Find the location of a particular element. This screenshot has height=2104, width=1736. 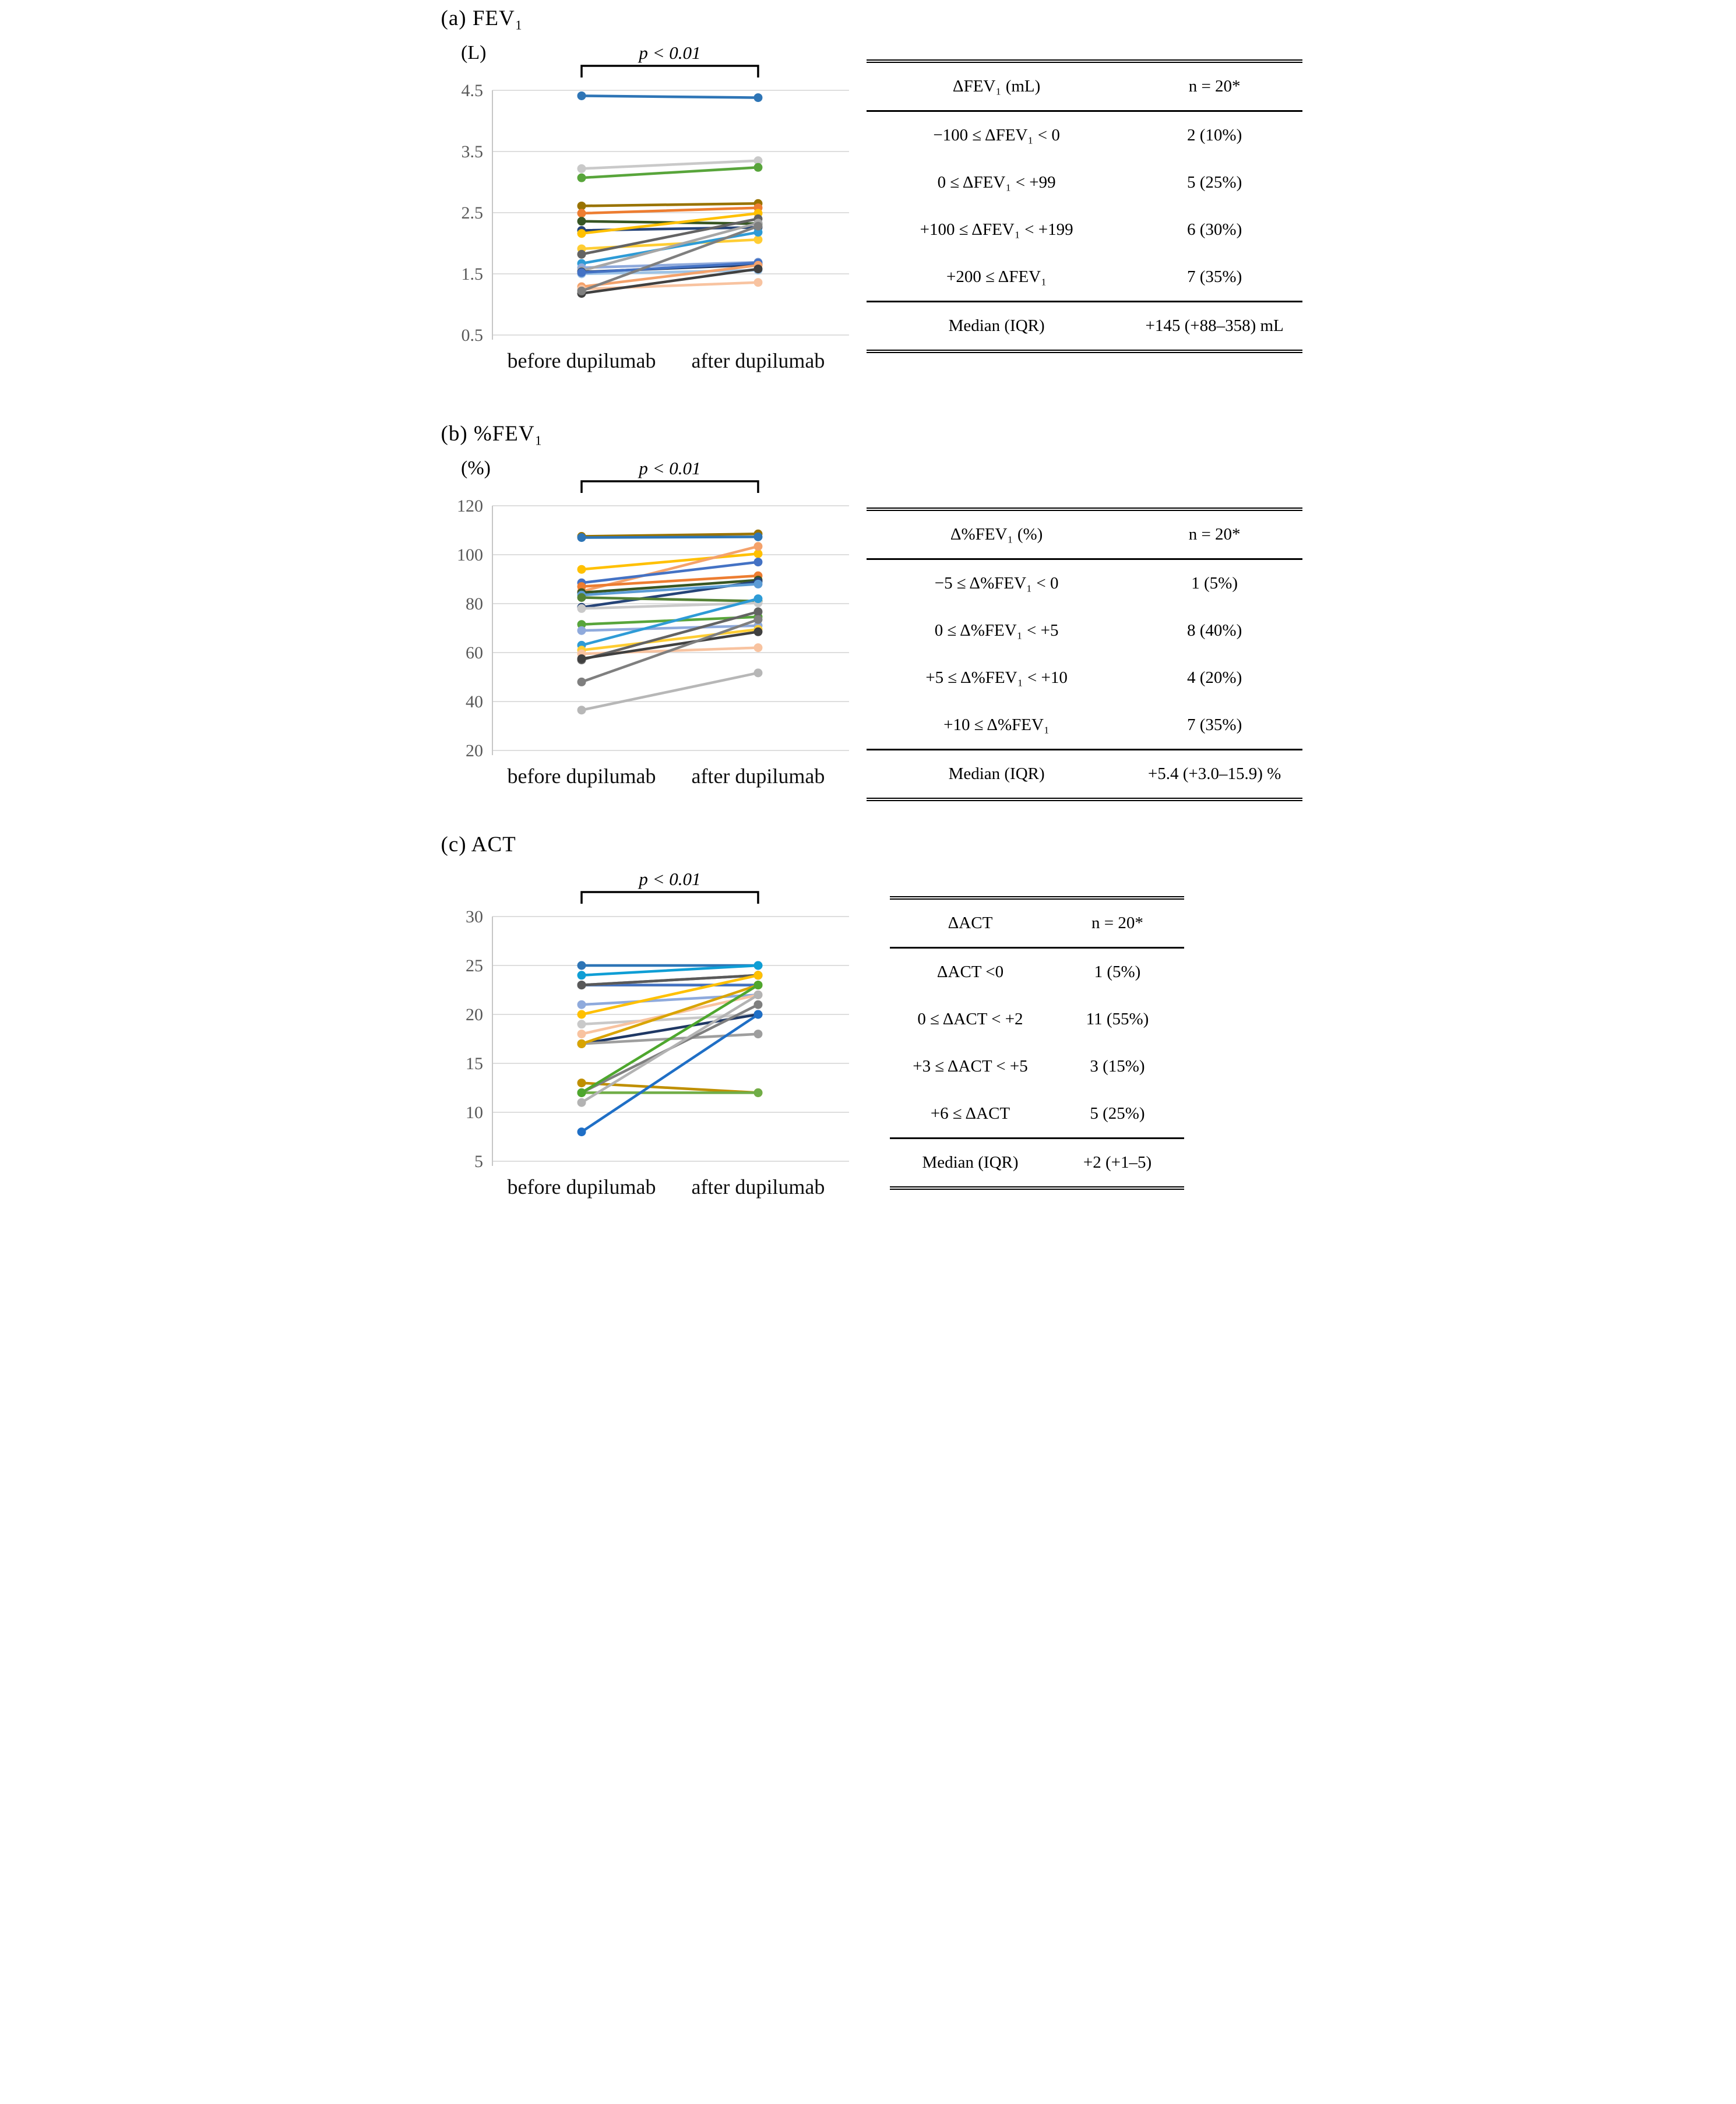

table-footer-row: Median (IQR) +145 (+88–358) mL is located at coordinates (1084, 326).